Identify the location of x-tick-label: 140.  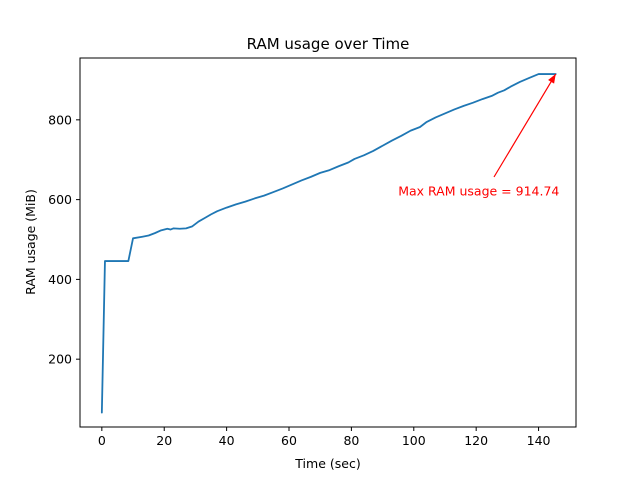
(539, 440).